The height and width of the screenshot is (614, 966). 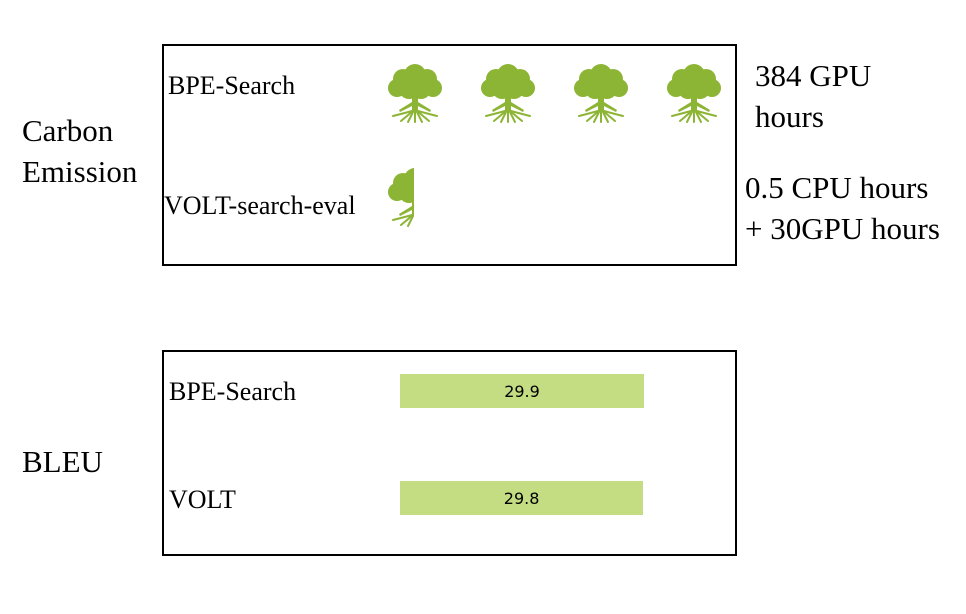 What do you see at coordinates (813, 75) in the screenshot?
I see `carbon-note-bpe-line1: 384 GPU` at bounding box center [813, 75].